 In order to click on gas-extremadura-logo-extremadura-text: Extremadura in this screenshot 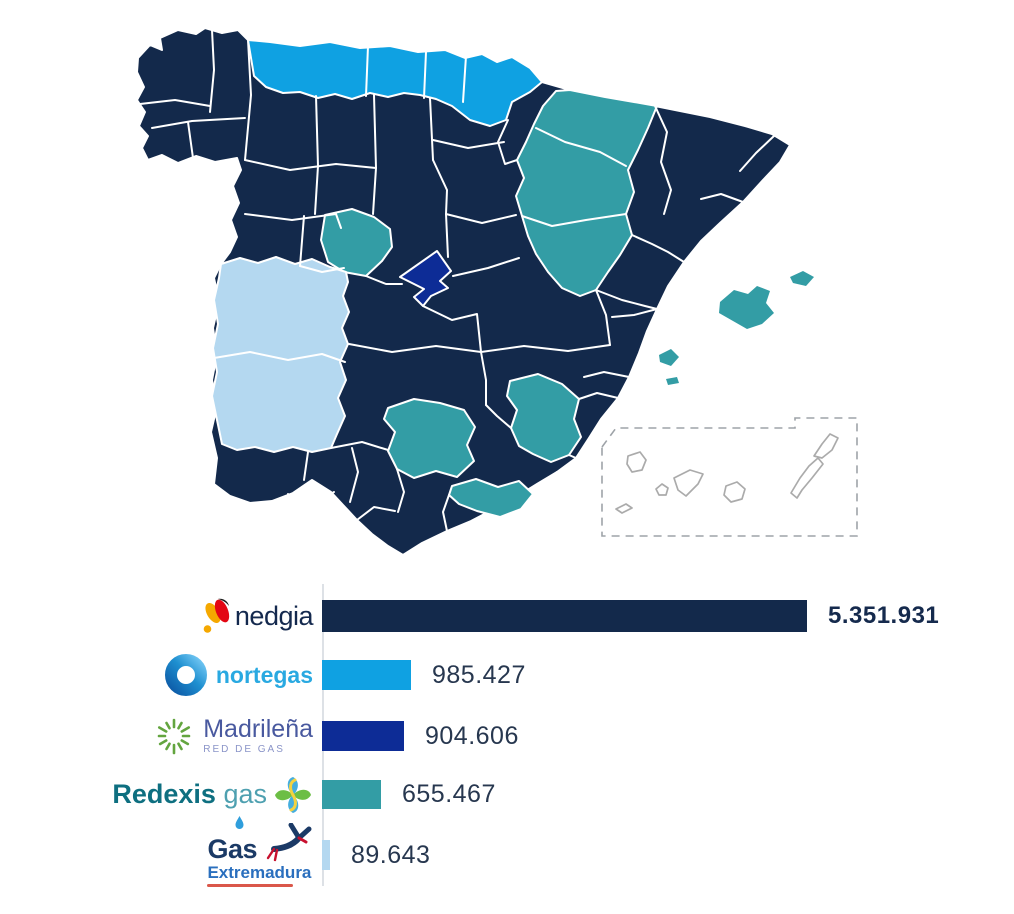, I will do `click(259, 872)`.